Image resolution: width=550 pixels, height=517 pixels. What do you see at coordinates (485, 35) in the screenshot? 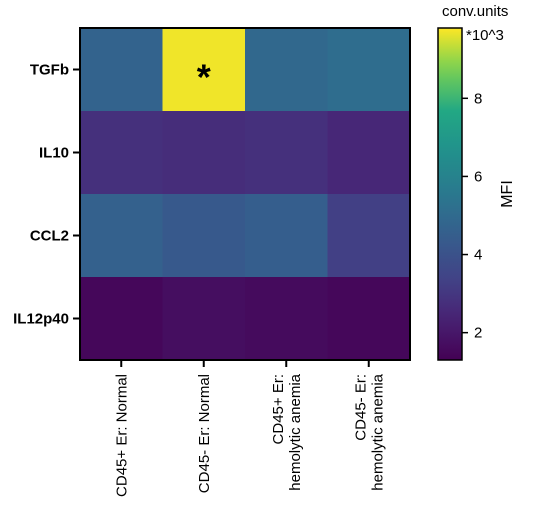
I see `colorbar-multiplier-label: *10^3` at bounding box center [485, 35].